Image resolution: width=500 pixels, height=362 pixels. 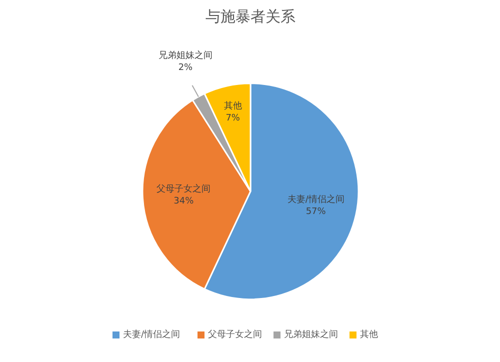 I want to click on legend-label: 兄弟姐妹之间, so click(x=311, y=334).